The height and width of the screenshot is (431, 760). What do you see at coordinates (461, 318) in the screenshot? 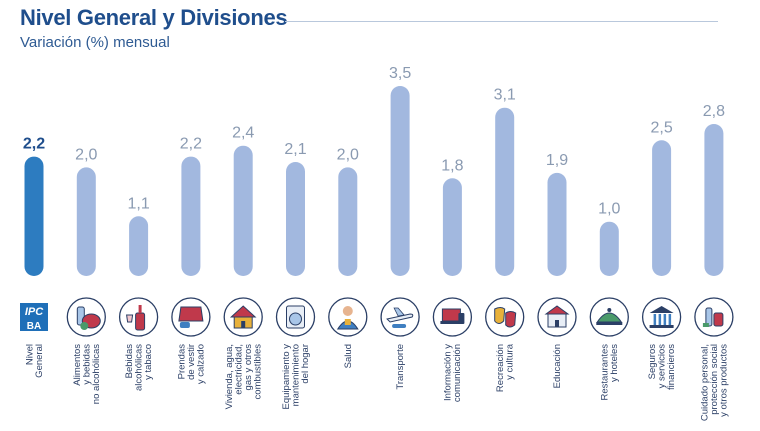
I see `glyph-phone` at bounding box center [461, 318].